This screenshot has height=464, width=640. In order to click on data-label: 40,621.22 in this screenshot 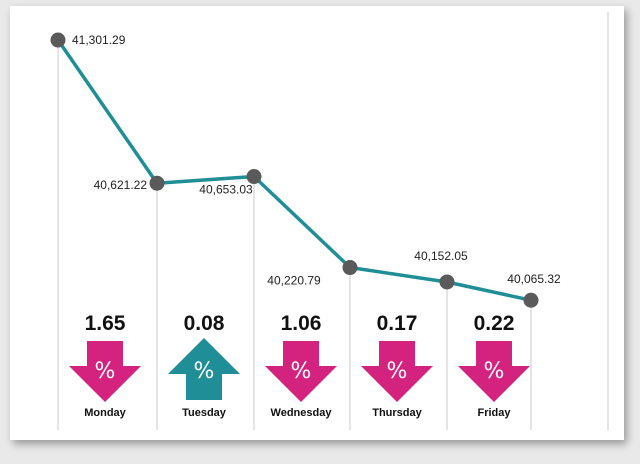, I will do `click(121, 185)`.